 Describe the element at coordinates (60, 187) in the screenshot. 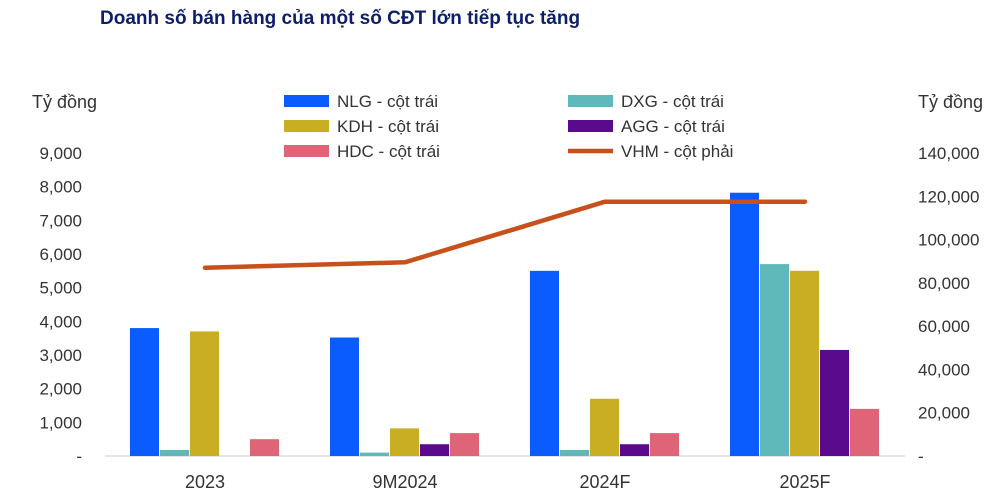

I see `left-tick-label: 8,000` at that location.